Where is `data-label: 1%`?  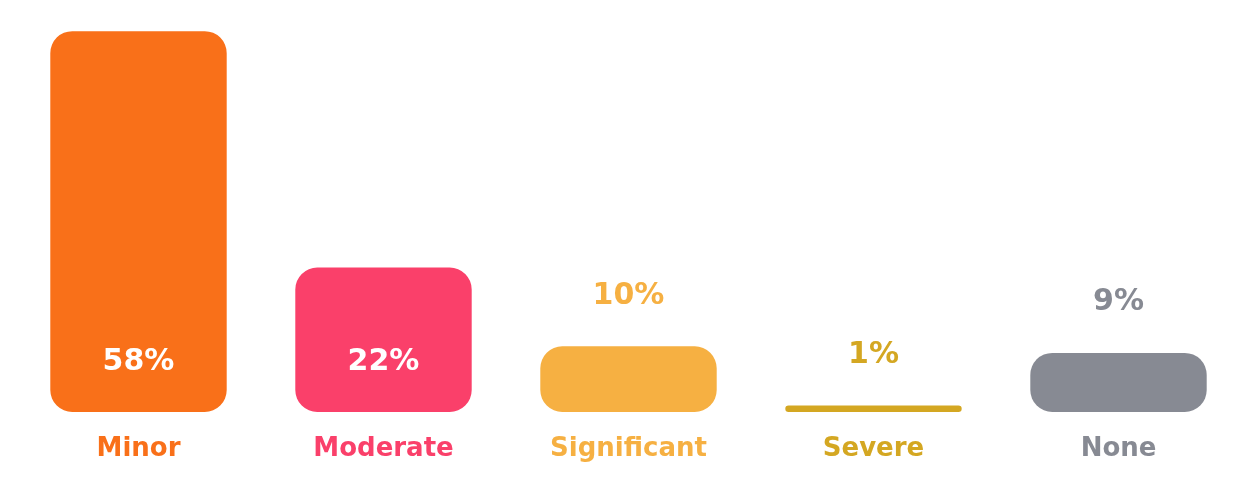
data-label: 1% is located at coordinates (873, 352).